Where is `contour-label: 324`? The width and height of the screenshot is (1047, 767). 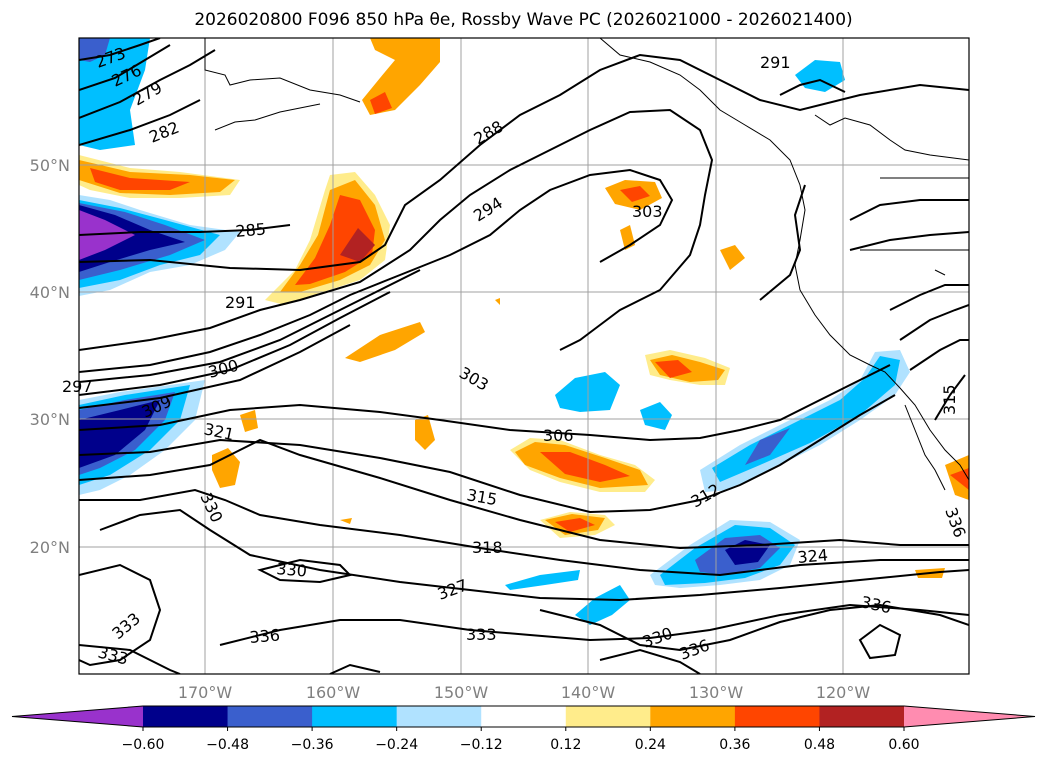 contour-label: 324 is located at coordinates (813, 556).